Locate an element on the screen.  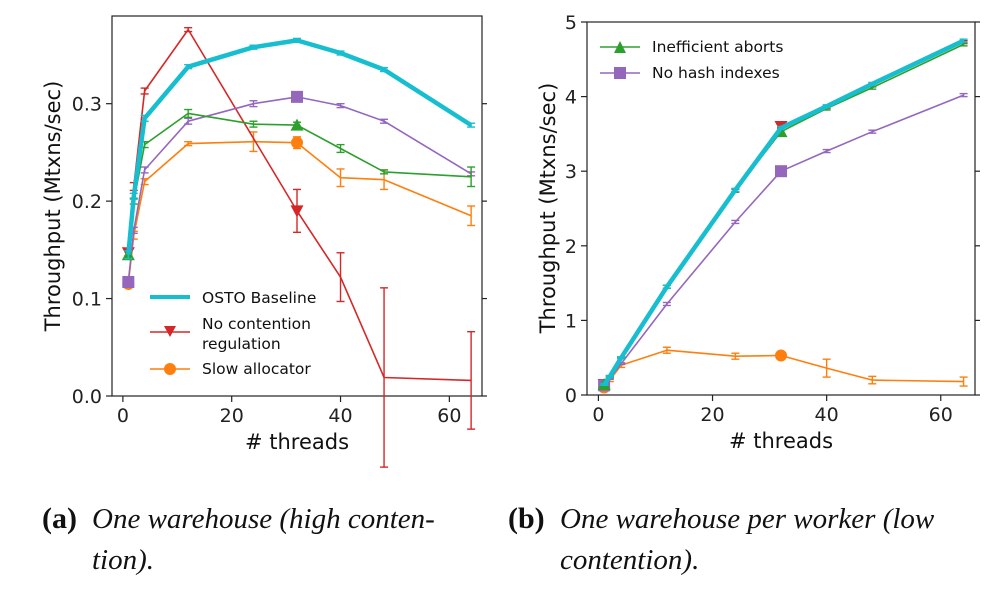
y-tick-label: 0.1 is located at coordinates (87, 300).